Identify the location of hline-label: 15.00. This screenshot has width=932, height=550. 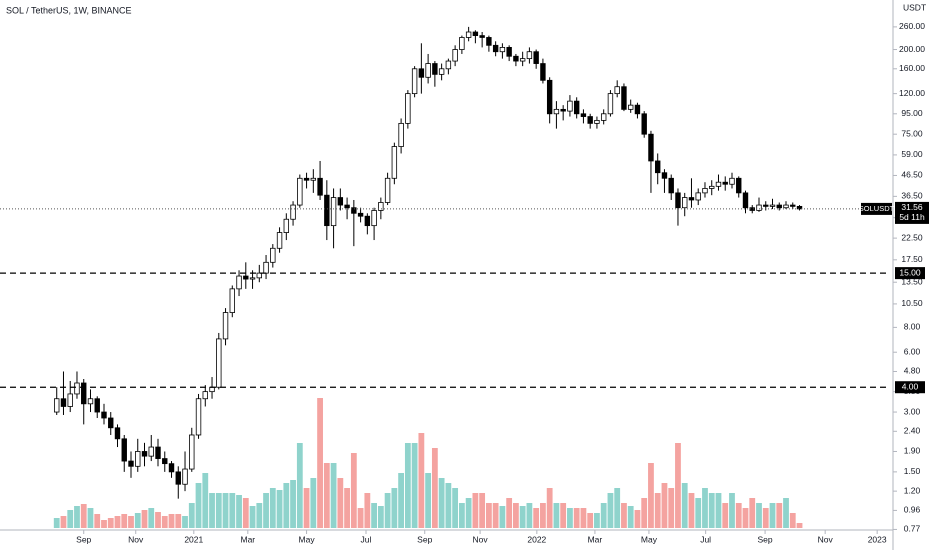
(910, 272).